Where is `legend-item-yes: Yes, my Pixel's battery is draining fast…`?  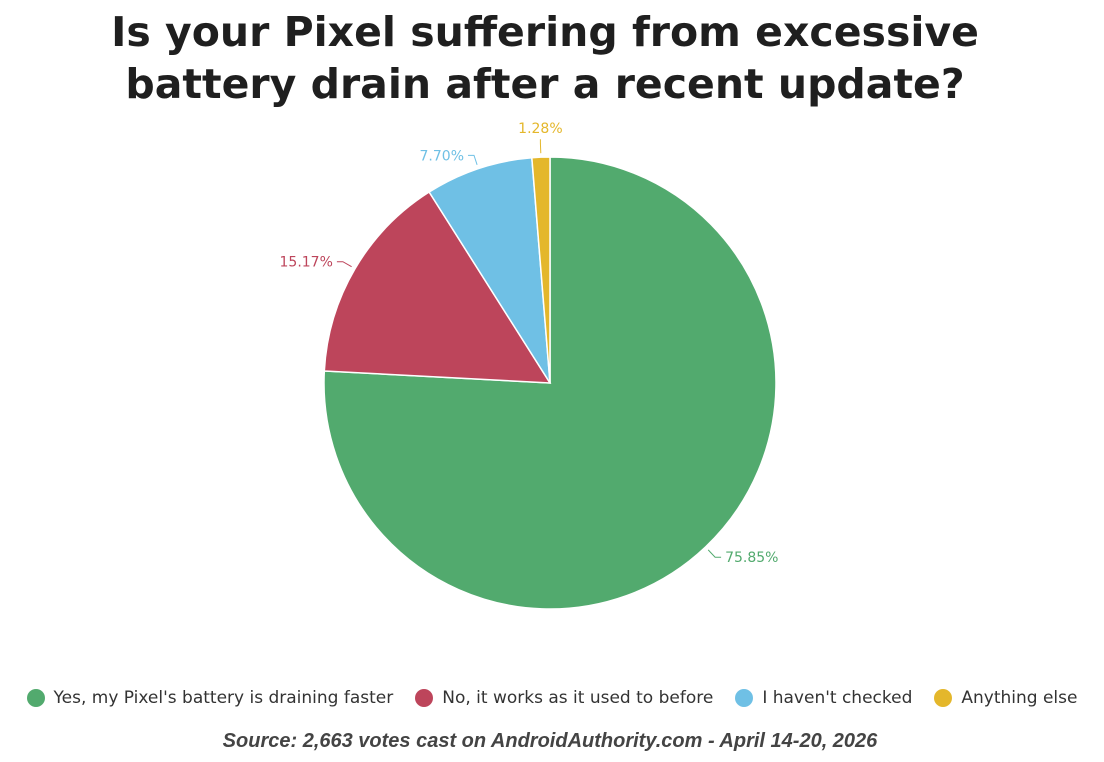
legend-item-yes: Yes, my Pixel's battery is draining fast… is located at coordinates (210, 698).